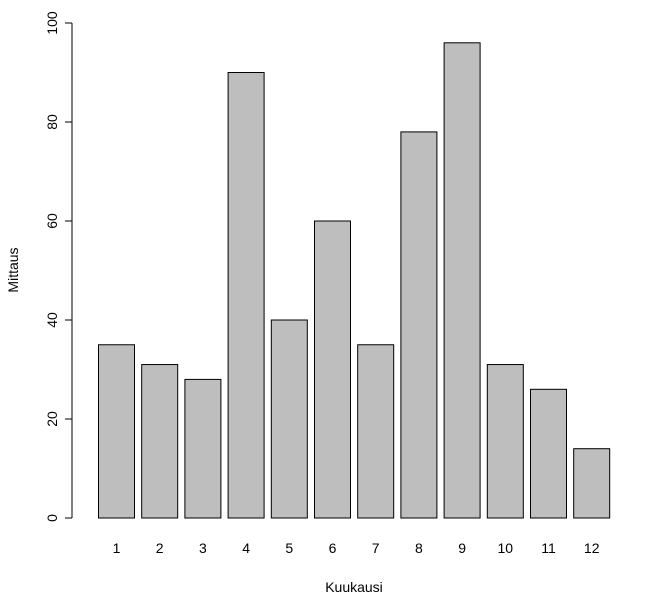 The height and width of the screenshot is (605, 666). I want to click on x-tick-label: 9, so click(462, 548).